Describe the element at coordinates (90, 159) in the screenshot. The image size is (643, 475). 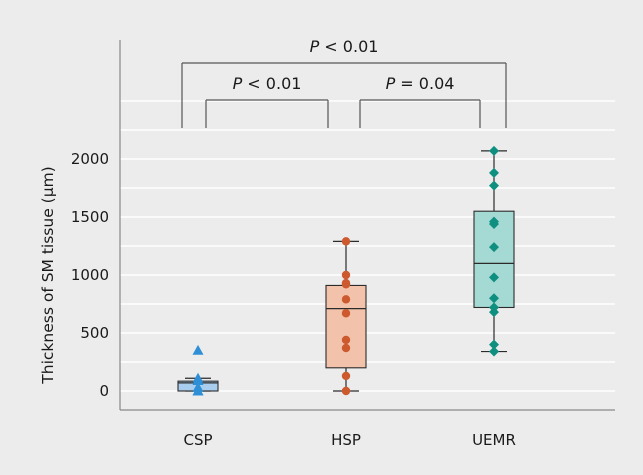
I see `y-tick-label: 2000` at that location.